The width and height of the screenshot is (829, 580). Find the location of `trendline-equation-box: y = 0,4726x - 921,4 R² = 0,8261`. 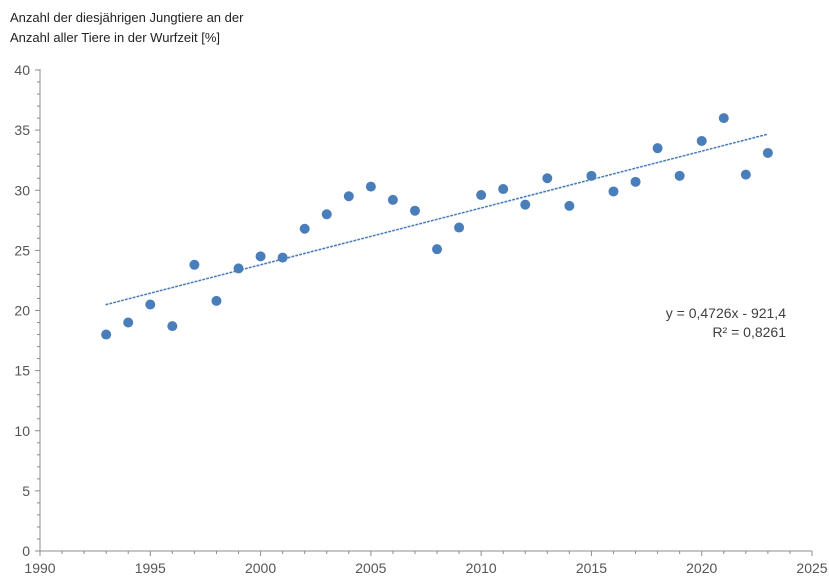

trendline-equation-box: y = 0,4726x - 921,4 R² = 0,8261 is located at coordinates (693, 323).